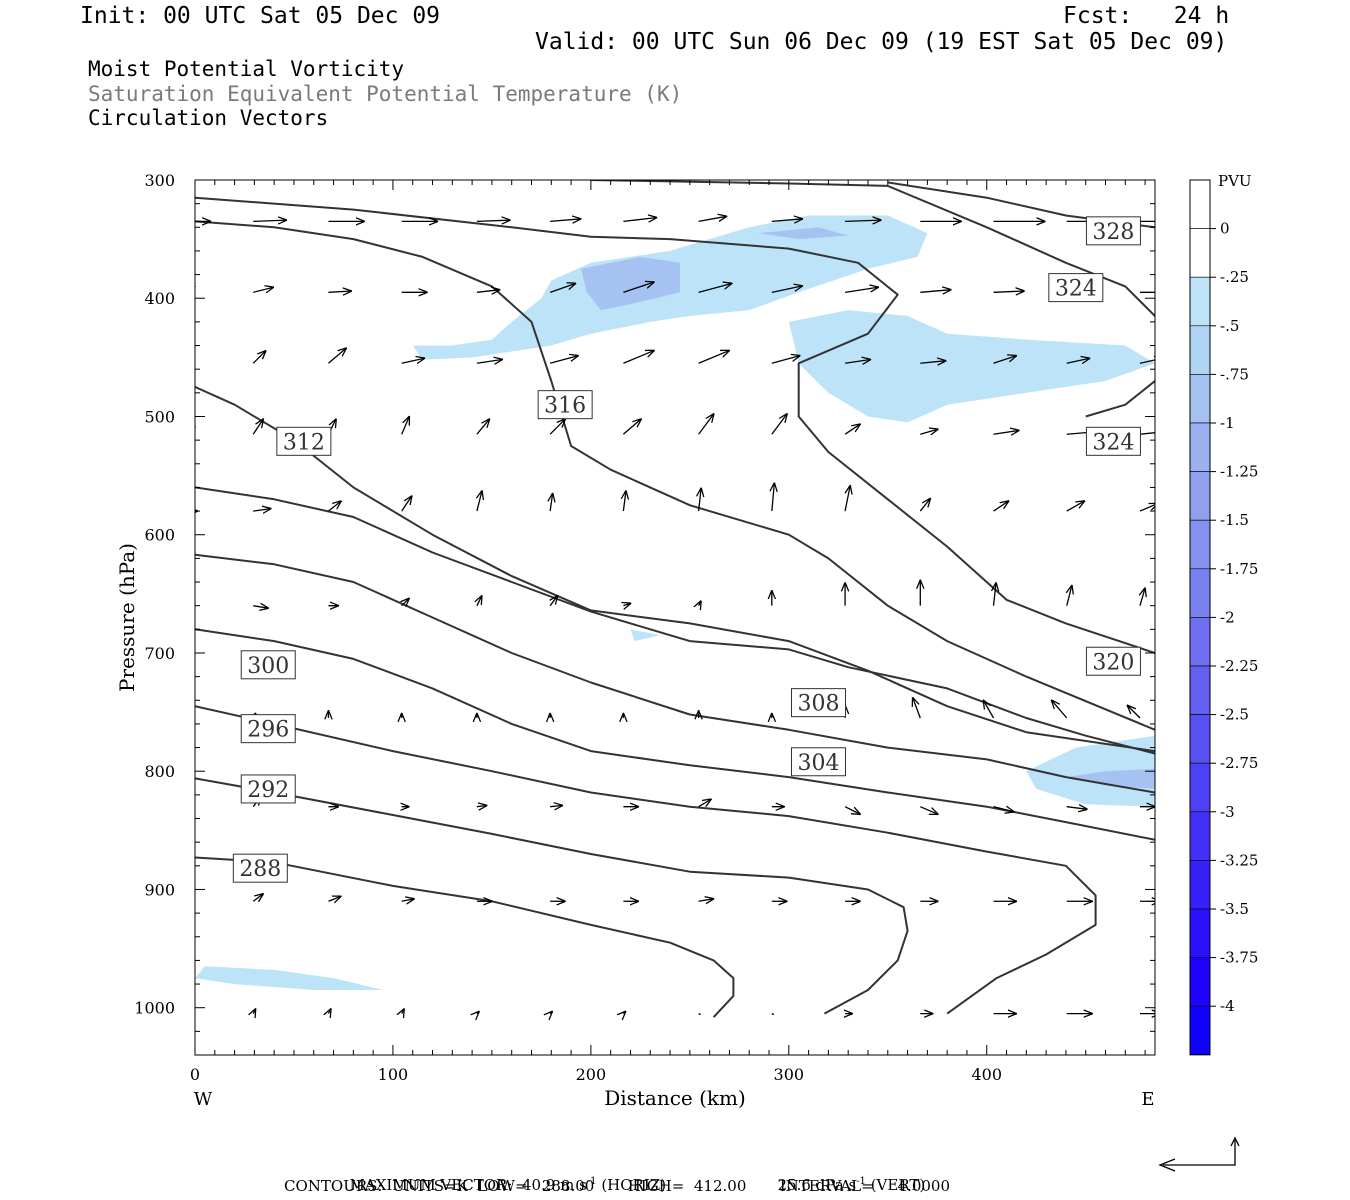 This screenshot has width=1350, height=1200. I want to click on vert-tag: (VERT), so click(898, 1185).